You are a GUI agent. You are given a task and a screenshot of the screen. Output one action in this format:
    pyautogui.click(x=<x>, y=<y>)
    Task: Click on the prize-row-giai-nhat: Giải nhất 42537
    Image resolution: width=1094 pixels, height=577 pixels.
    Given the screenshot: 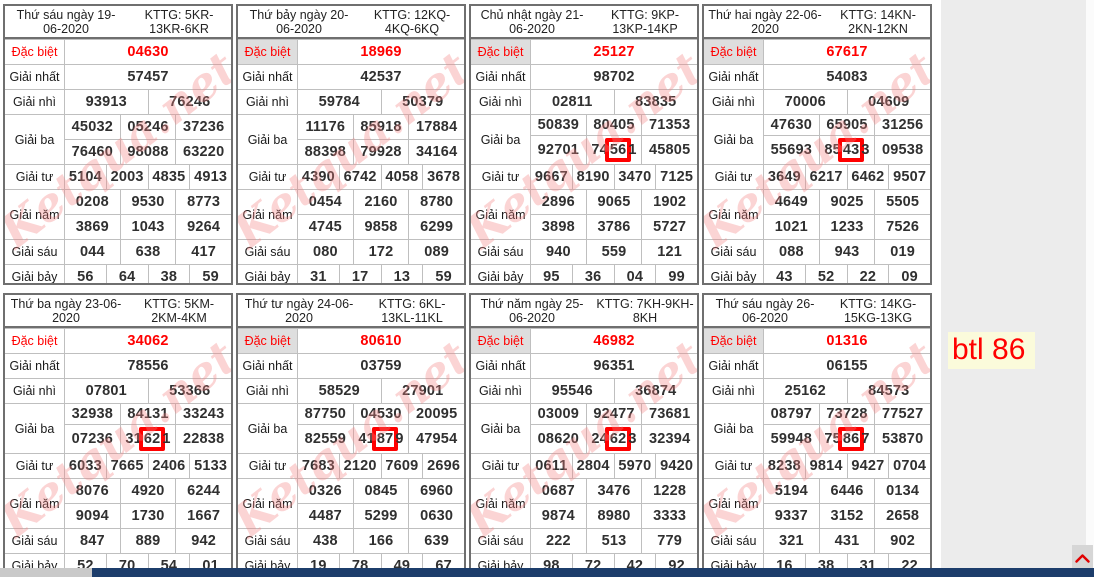 What is the action you would take?
    pyautogui.click(x=351, y=76)
    